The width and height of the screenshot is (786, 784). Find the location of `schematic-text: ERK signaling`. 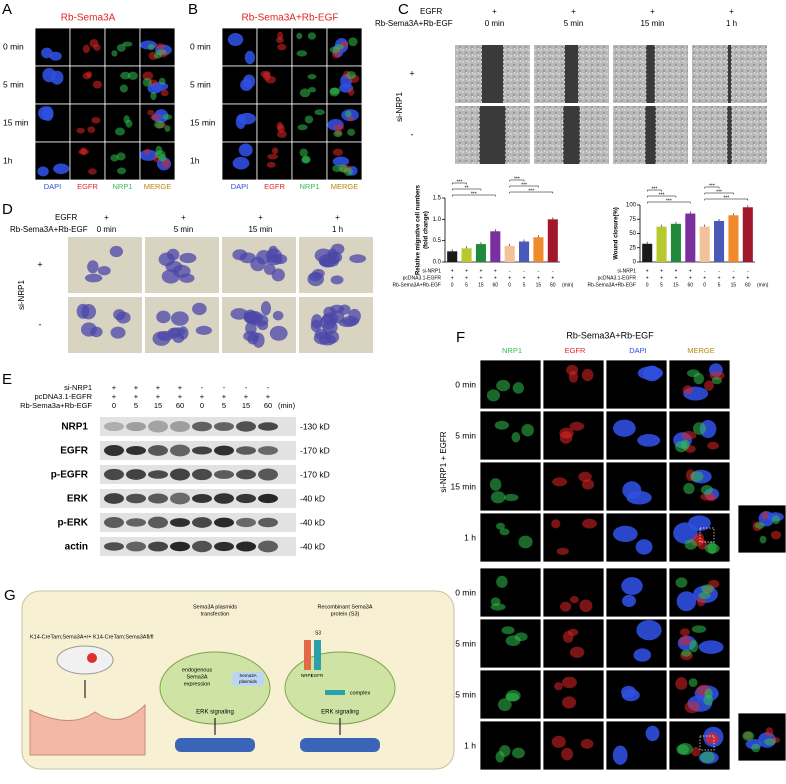

schematic-text: ERK signaling is located at coordinates (340, 713).